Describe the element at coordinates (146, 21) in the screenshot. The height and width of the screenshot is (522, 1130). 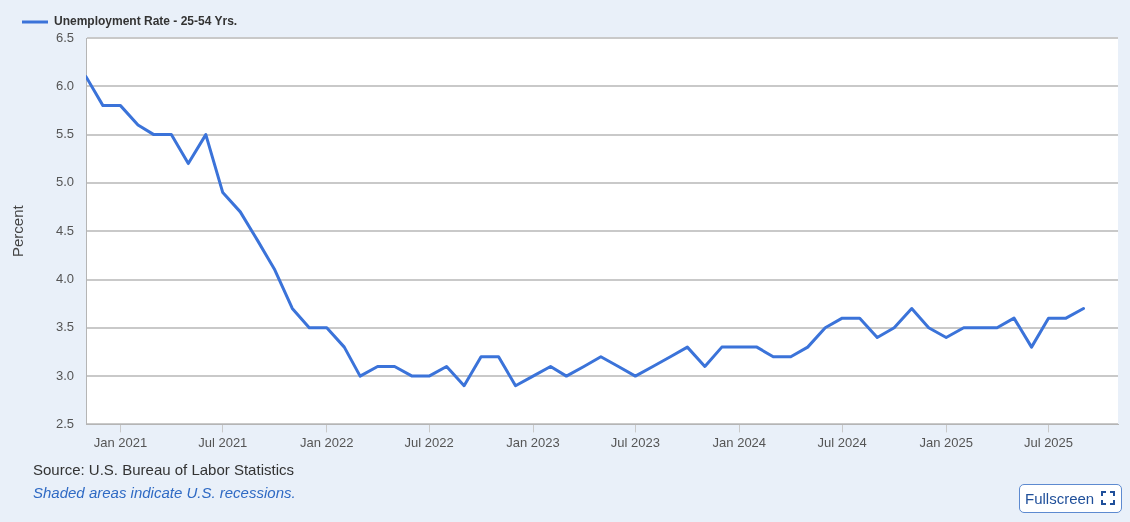
I see `legend-label: Unemployment Rate - 25-54 Yrs.` at that location.